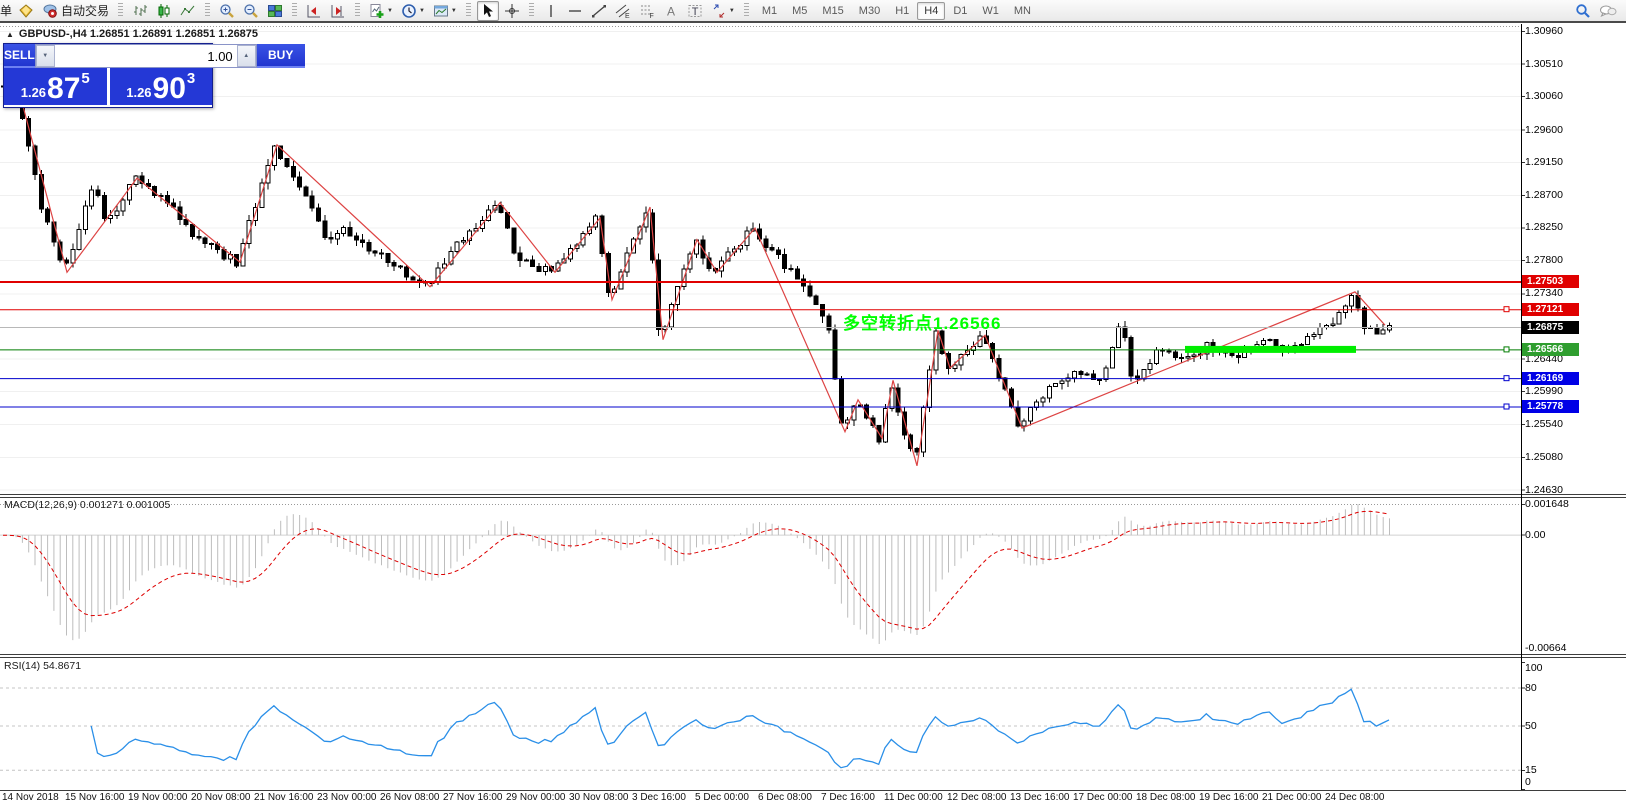  I want to click on vertical-line-icon, so click(551, 10).